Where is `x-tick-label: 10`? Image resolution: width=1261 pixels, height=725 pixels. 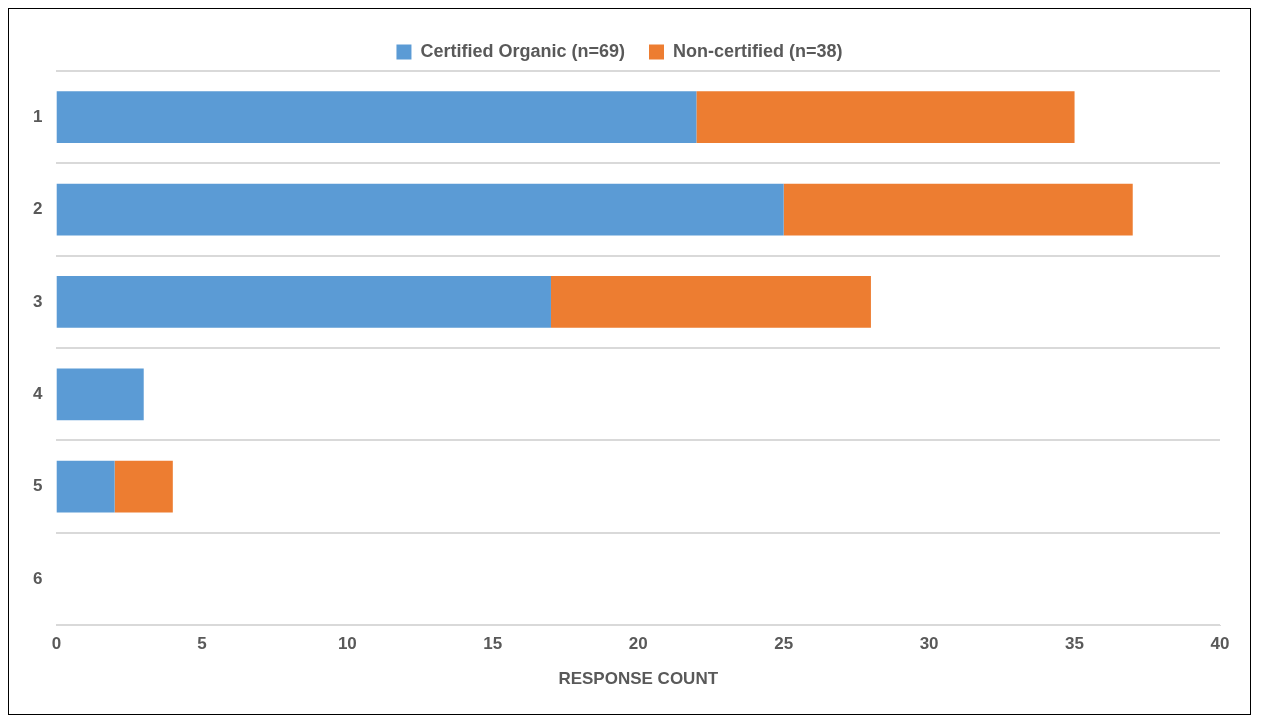 x-tick-label: 10 is located at coordinates (347, 644).